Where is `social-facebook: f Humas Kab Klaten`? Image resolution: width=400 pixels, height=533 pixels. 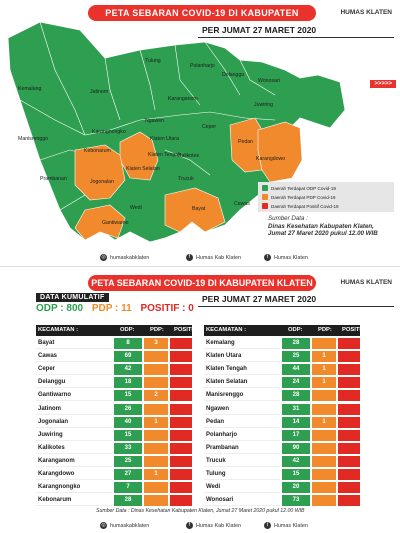 social-facebook: f Humas Kab Klaten is located at coordinates (213, 257).